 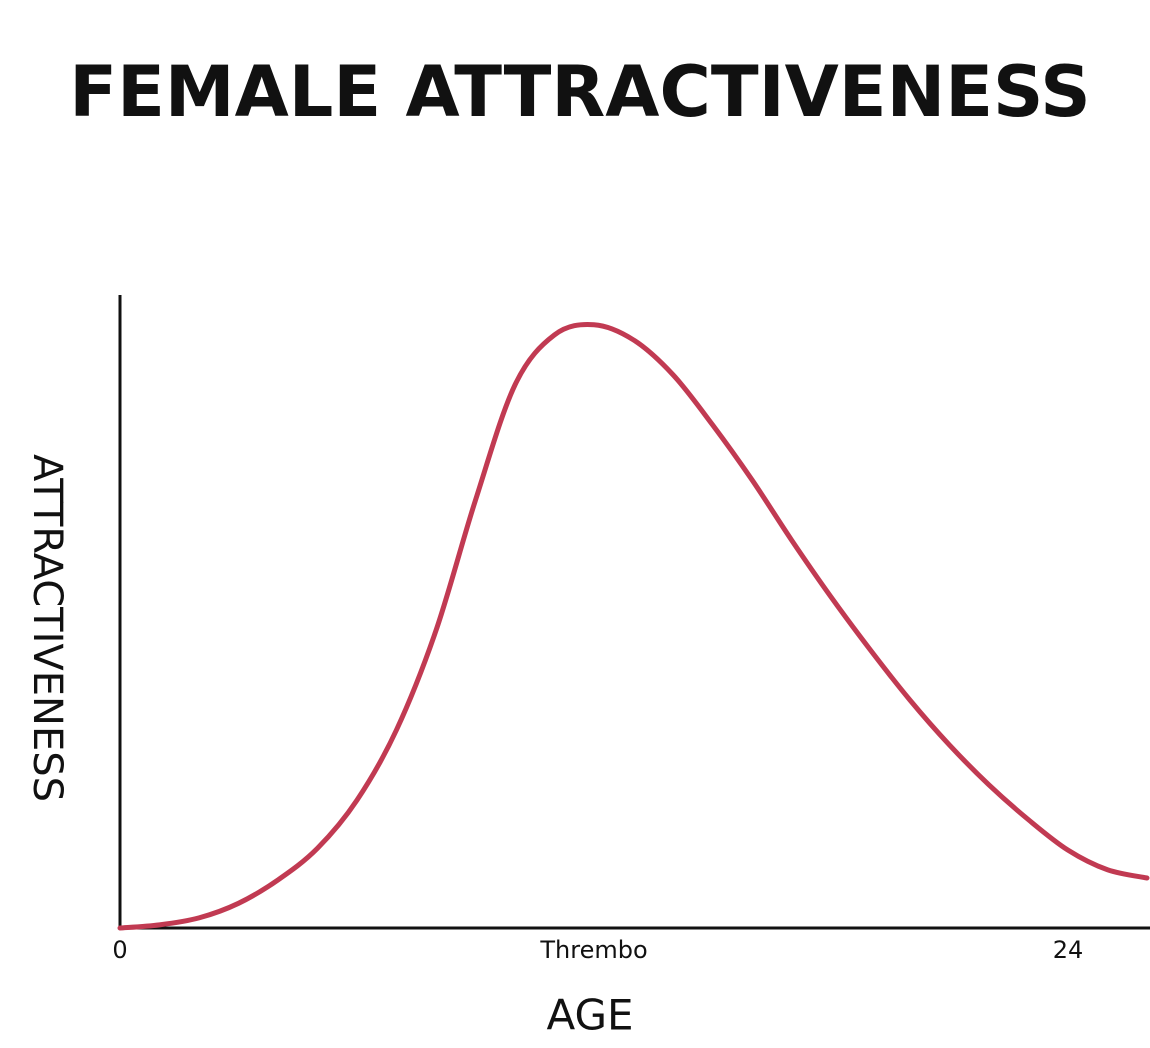 I want to click on x-tick-label: Thrembo, so click(x=593, y=950).